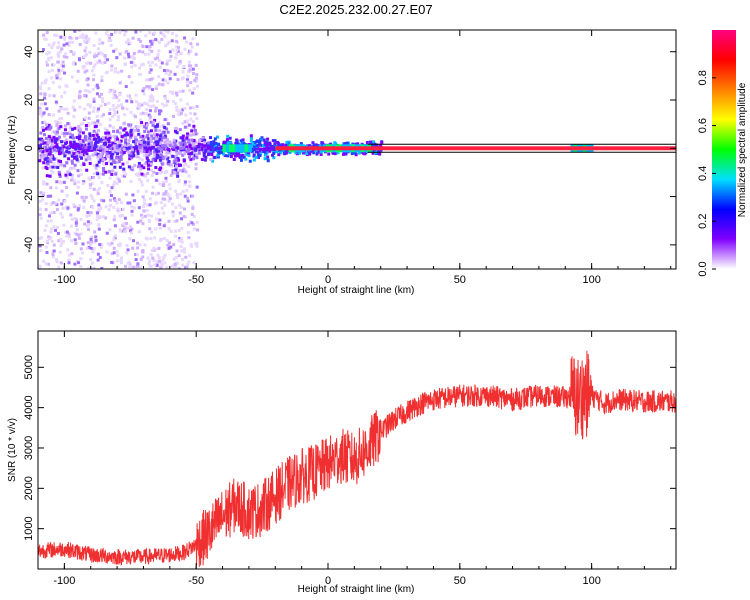 This screenshot has width=750, height=600. Describe the element at coordinates (196, 280) in the screenshot. I see `x-tick-label: -50` at that location.